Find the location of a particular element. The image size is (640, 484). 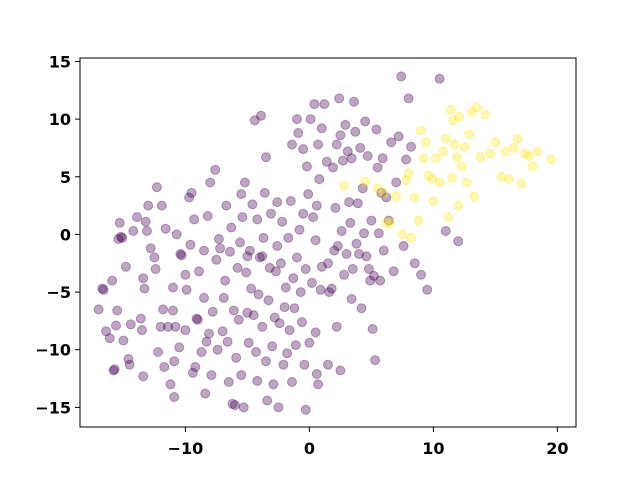

y-tick-label: 10 is located at coordinates (60, 119).